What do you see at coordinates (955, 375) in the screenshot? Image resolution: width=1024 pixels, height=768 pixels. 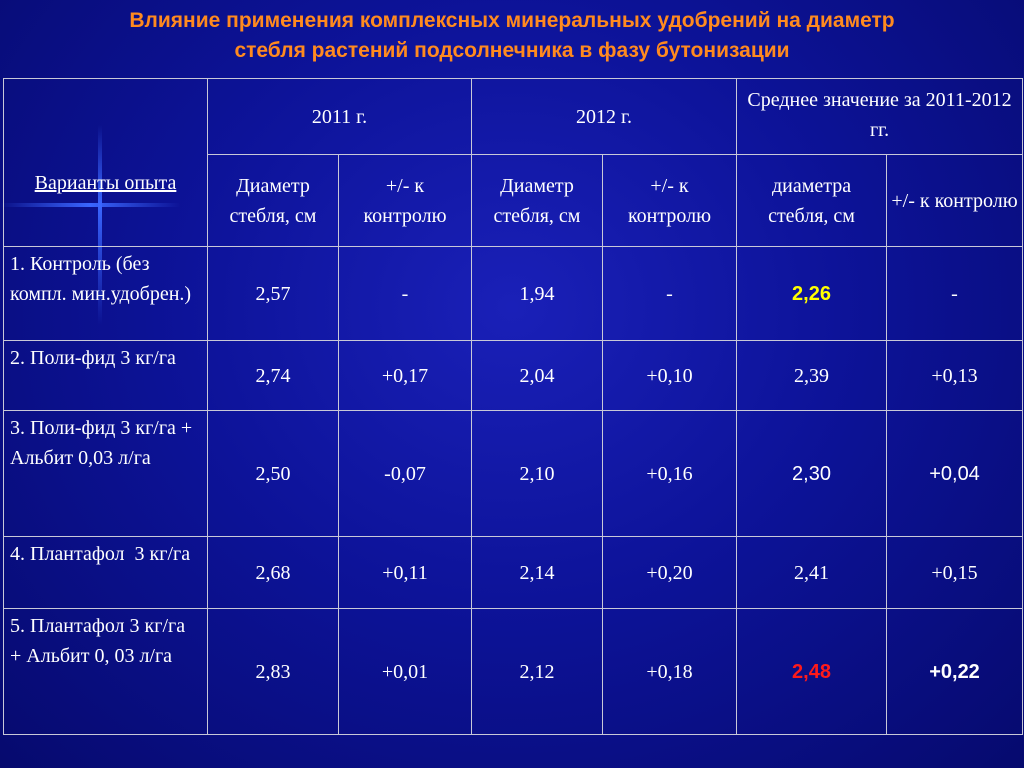 I see `cell-avg-delta: +0,13` at bounding box center [955, 375].